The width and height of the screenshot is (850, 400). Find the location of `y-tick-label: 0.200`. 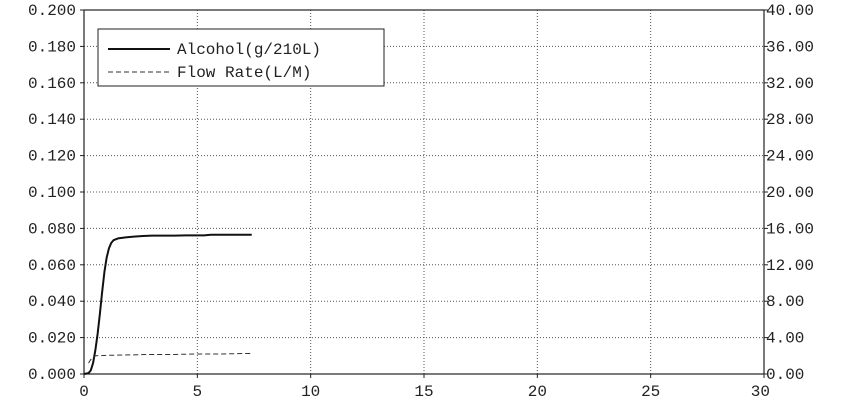

y-tick-label: 0.200 is located at coordinates (52, 11).